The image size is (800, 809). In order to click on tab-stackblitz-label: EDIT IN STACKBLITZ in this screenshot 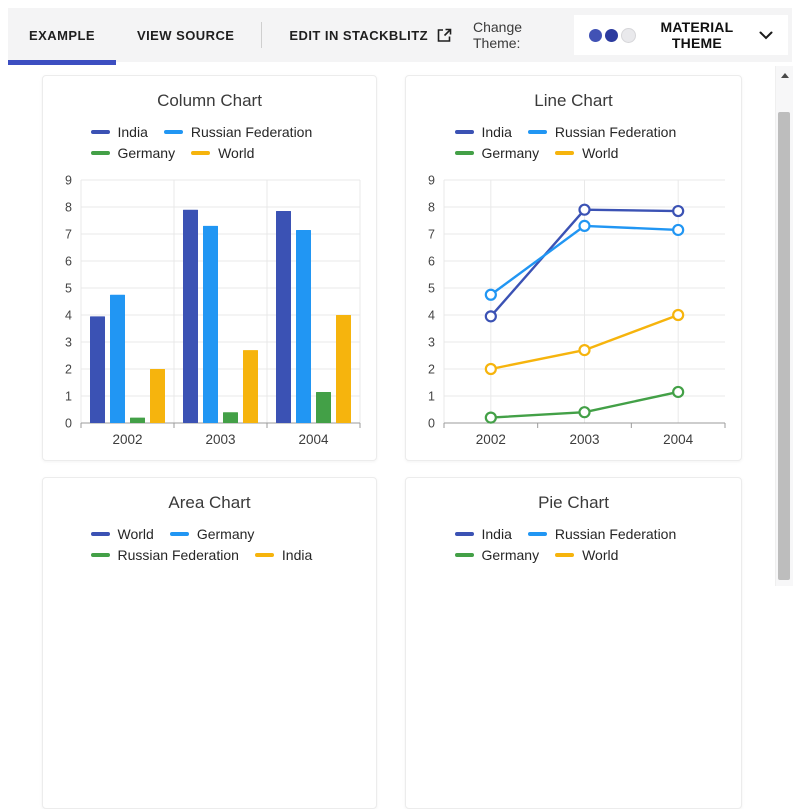, I will do `click(358, 35)`.